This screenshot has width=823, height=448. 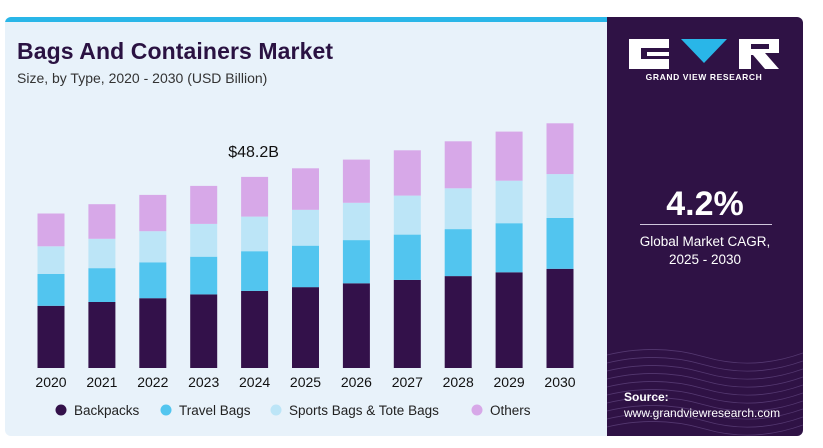 What do you see at coordinates (102, 253) in the screenshot?
I see `bar-sports-bags-and-tote-bags-2021` at bounding box center [102, 253].